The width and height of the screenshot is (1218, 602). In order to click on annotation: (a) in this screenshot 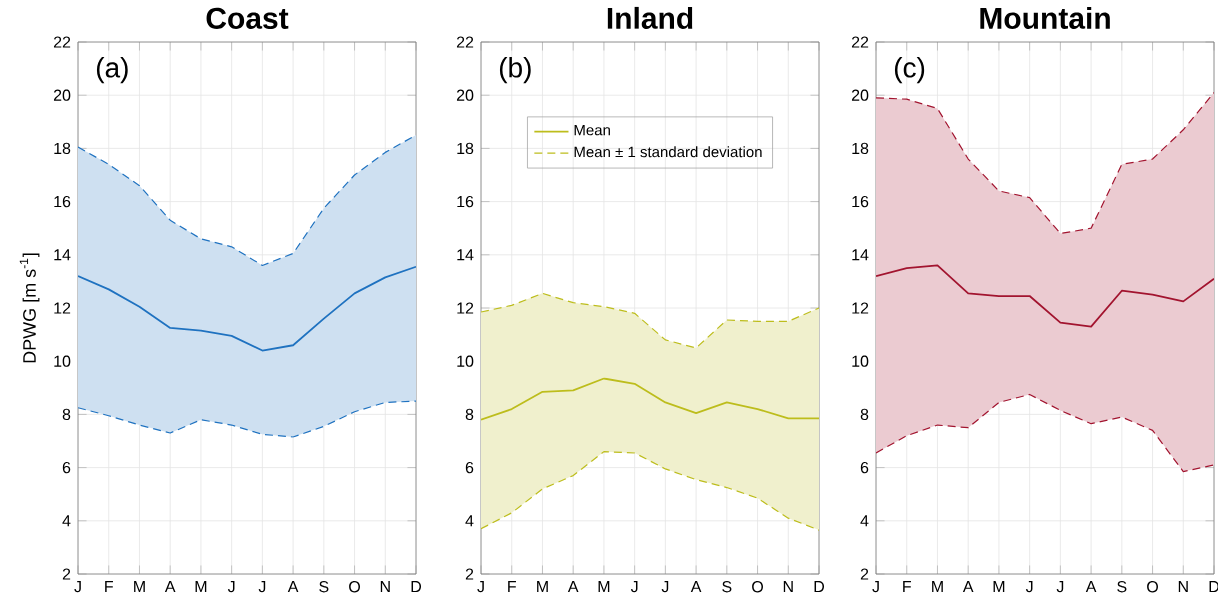, I will do `click(112, 70)`.